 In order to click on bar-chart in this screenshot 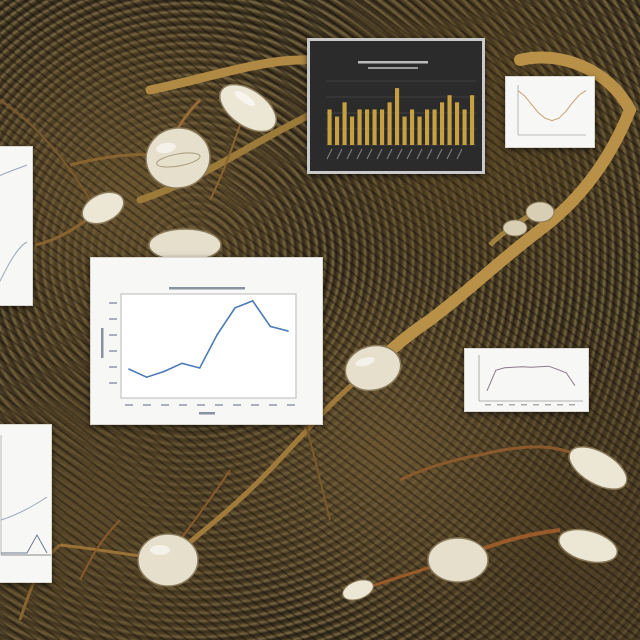, I will do `click(401, 110)`.